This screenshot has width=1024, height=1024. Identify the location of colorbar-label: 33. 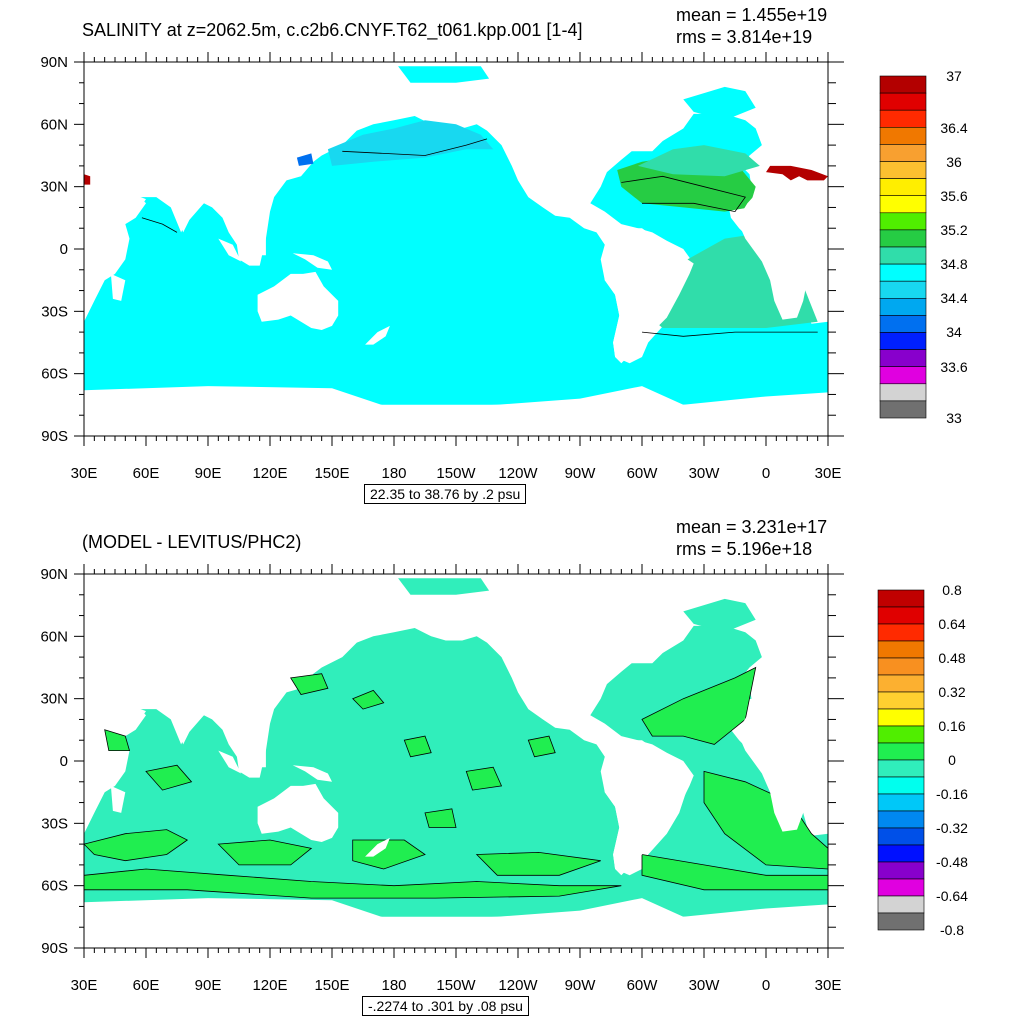
(954, 418).